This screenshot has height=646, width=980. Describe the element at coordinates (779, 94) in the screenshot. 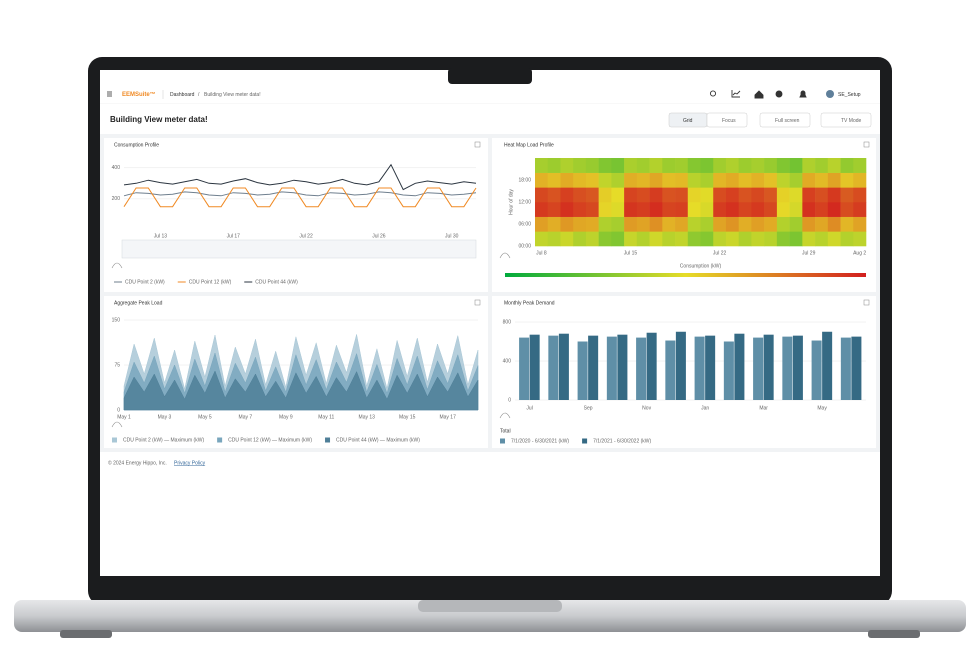

I see `help-icon` at that location.